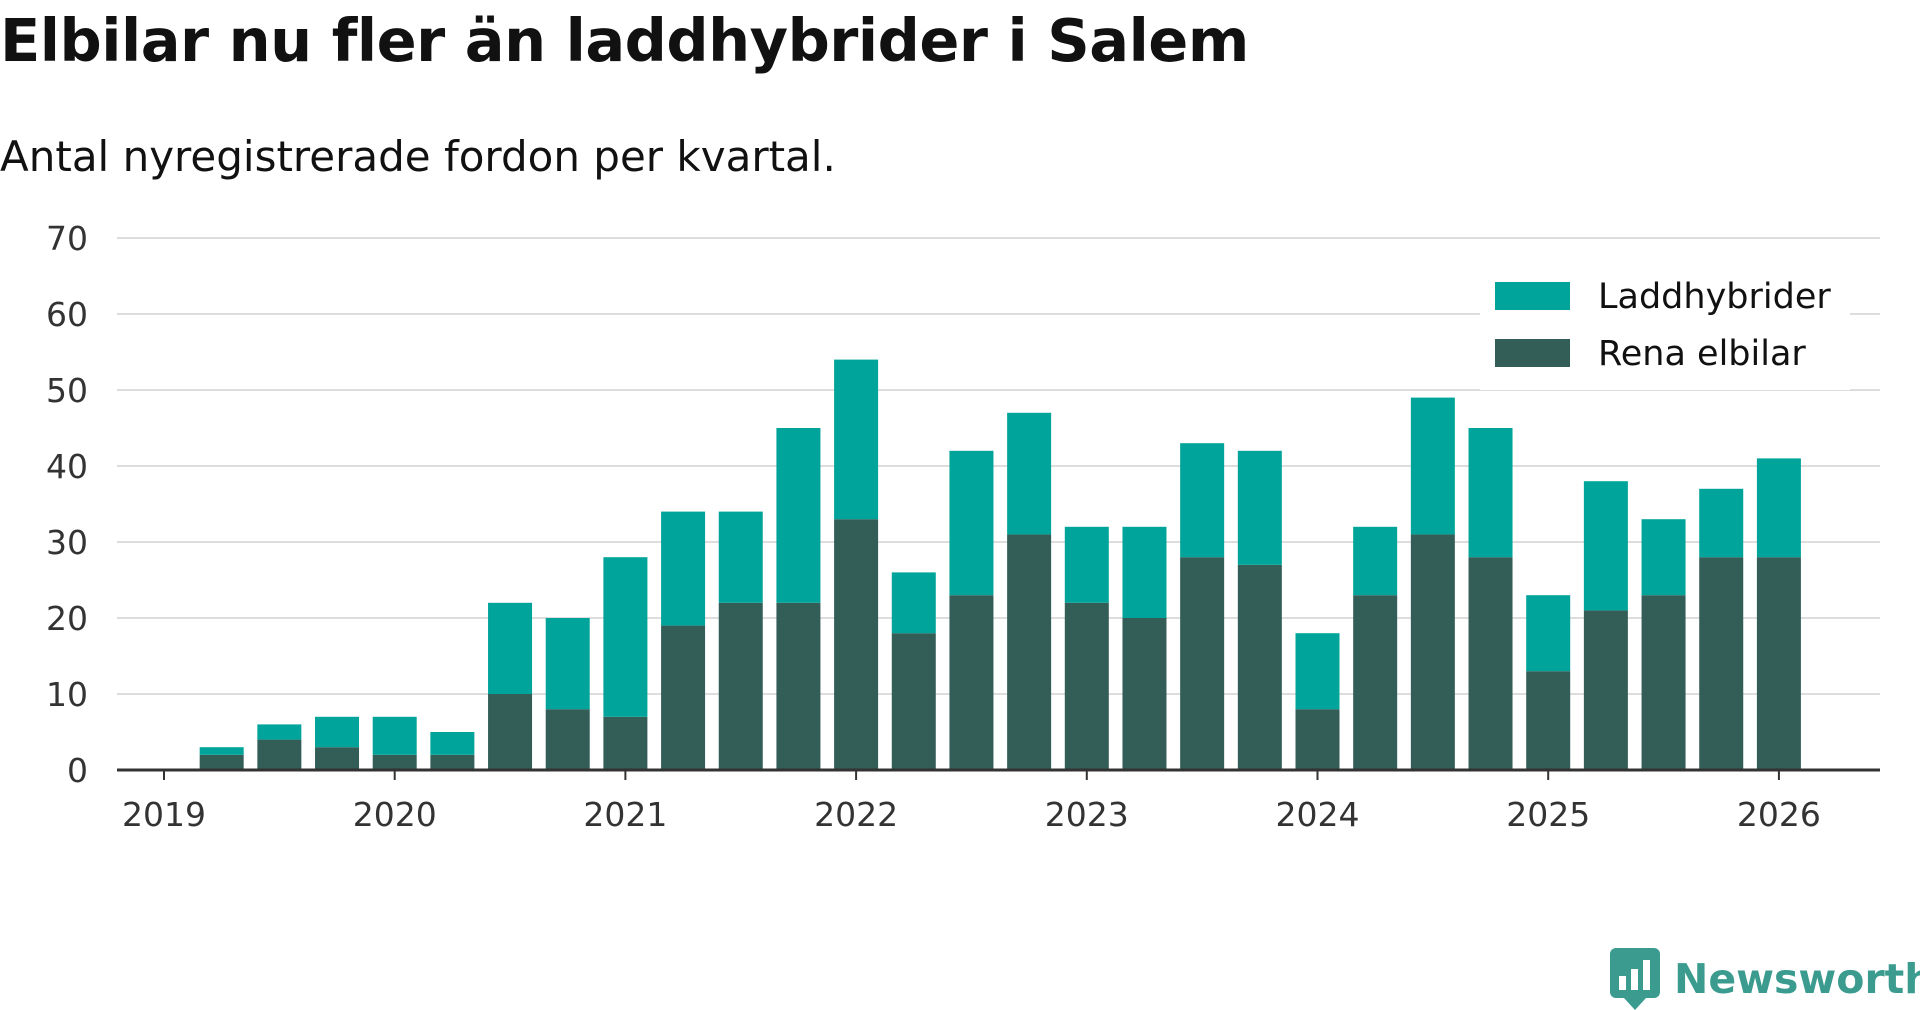 The height and width of the screenshot is (1010, 1920). I want to click on y-tick-label-0: 0, so click(77, 770).